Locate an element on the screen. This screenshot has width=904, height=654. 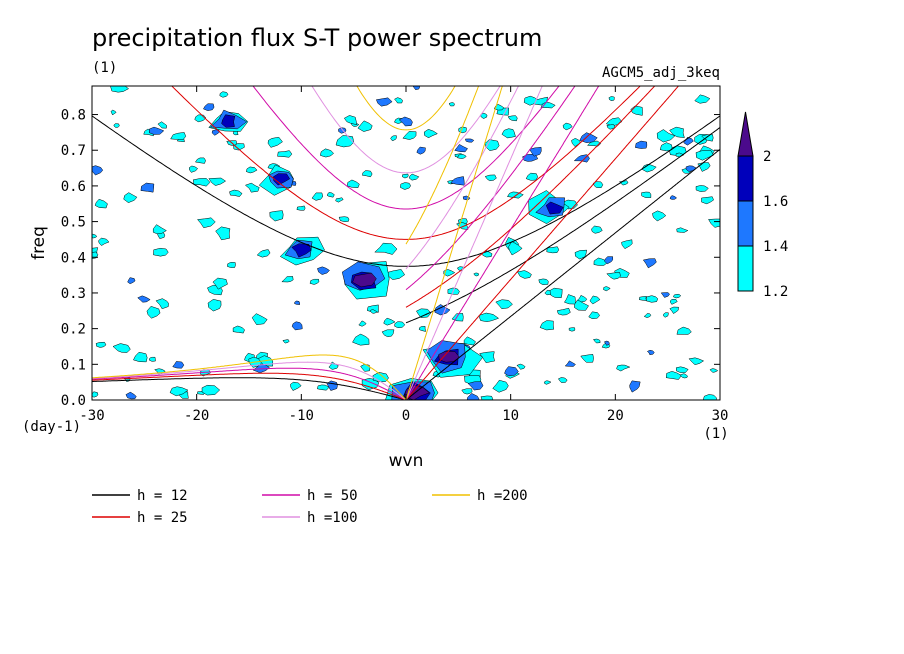
legend-label: h =200 is located at coordinates (502, 496).